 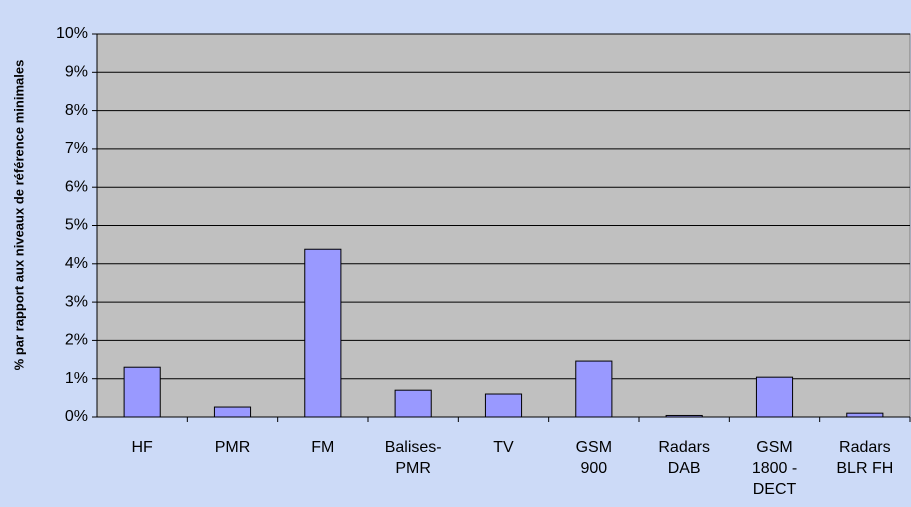 What do you see at coordinates (684, 458) in the screenshot?
I see `x-tick-label: Radars DAB` at bounding box center [684, 458].